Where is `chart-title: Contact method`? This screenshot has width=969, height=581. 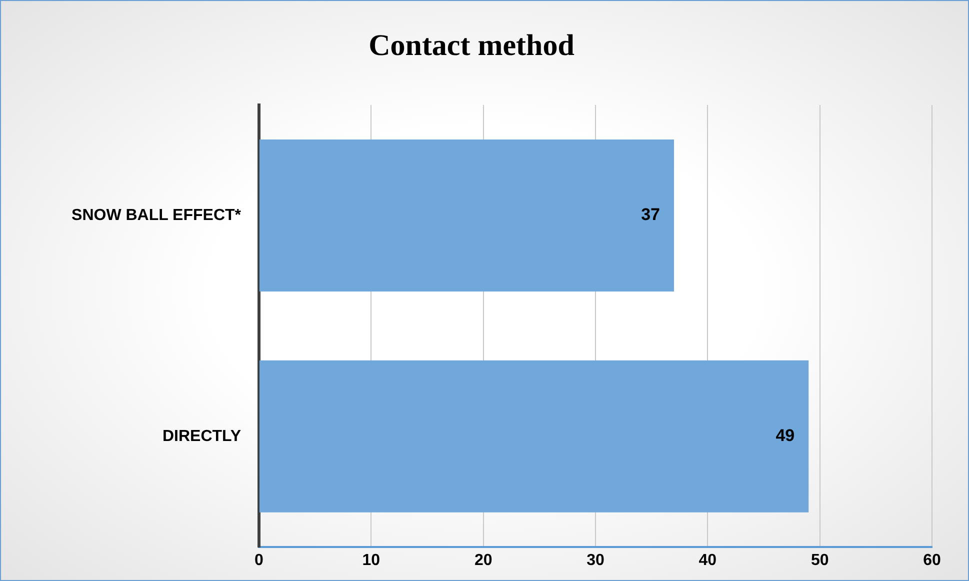
chart-title: Contact method is located at coordinates (471, 45).